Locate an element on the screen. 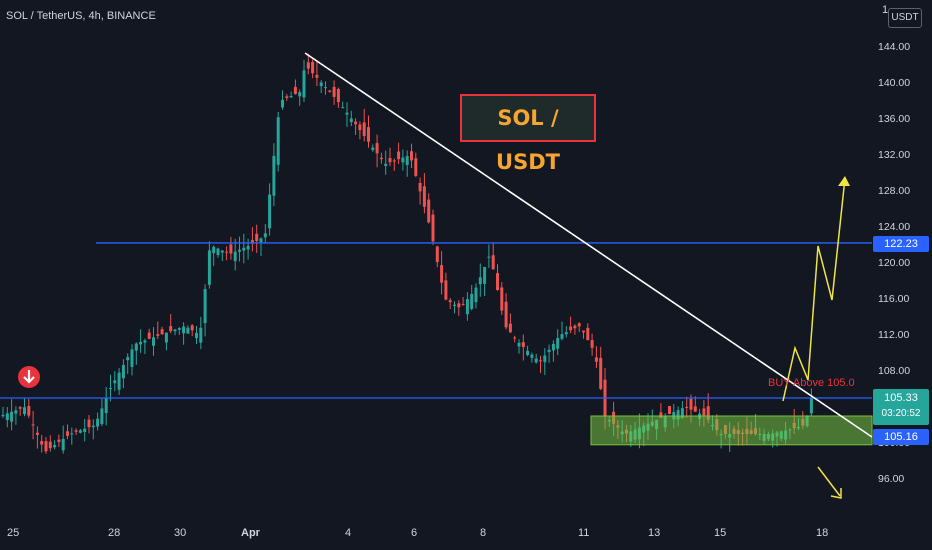 This screenshot has height=550, width=932. bullish-arrowhead is located at coordinates (844, 181).